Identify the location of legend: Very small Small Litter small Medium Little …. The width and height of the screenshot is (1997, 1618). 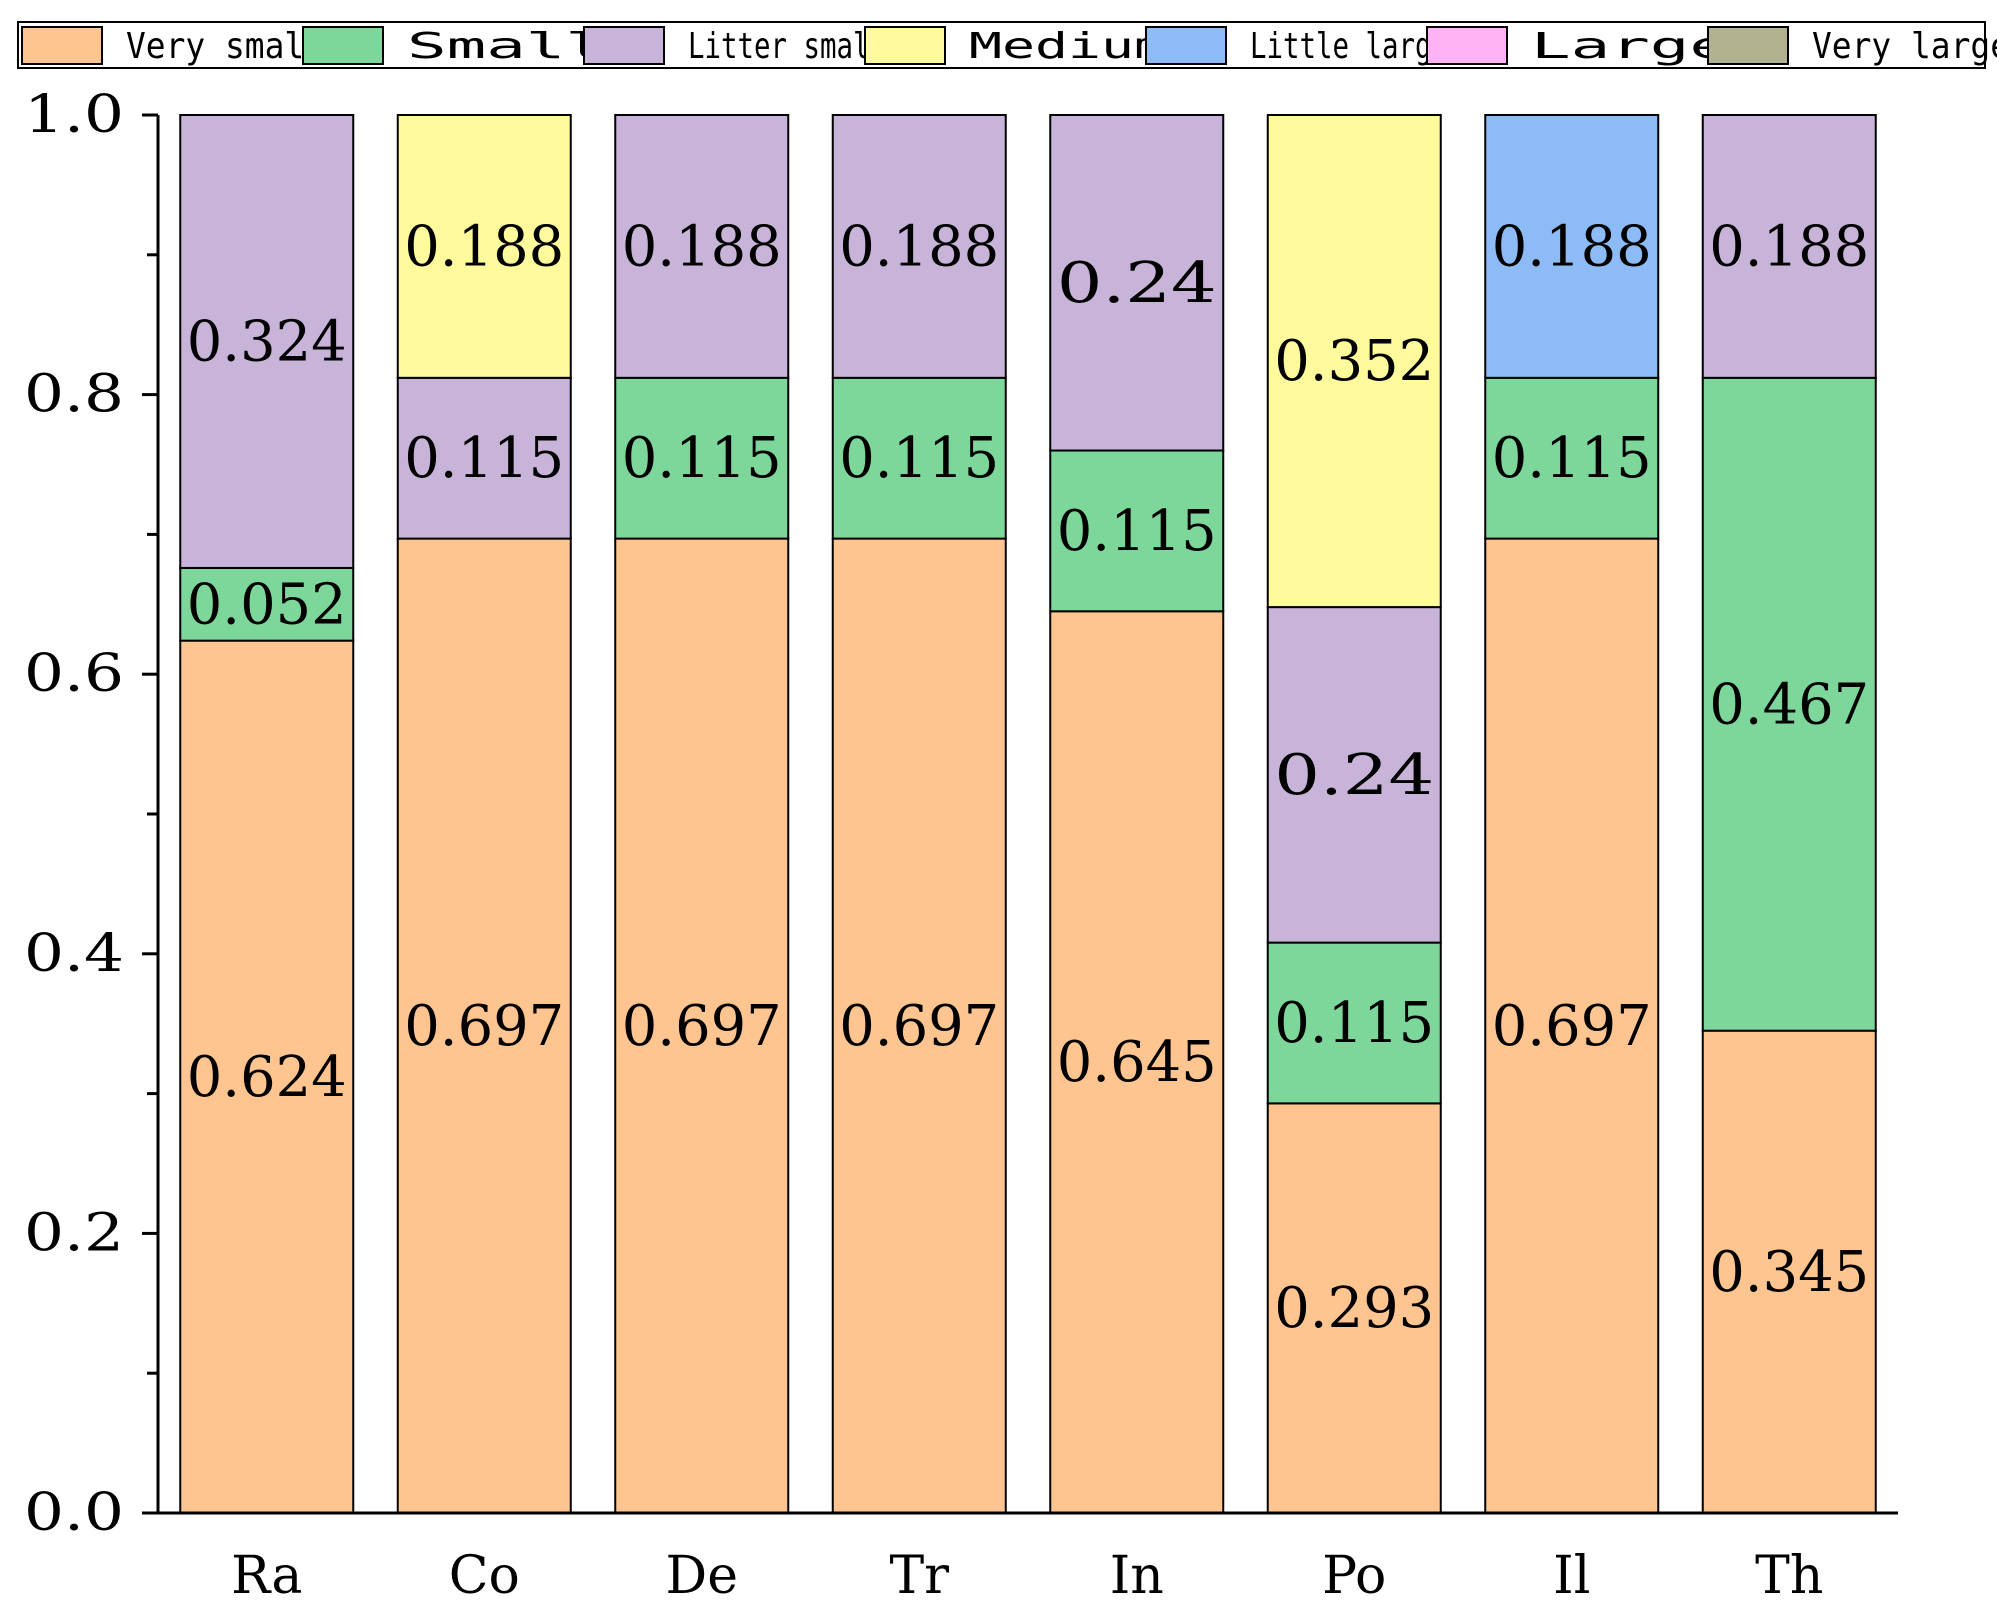
(1007, 45).